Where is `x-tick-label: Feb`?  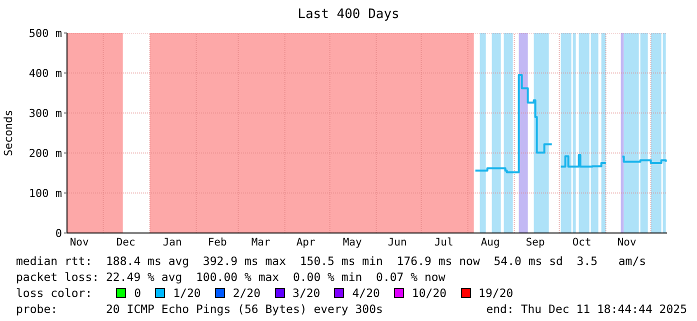
x-tick-label: Feb is located at coordinates (217, 242).